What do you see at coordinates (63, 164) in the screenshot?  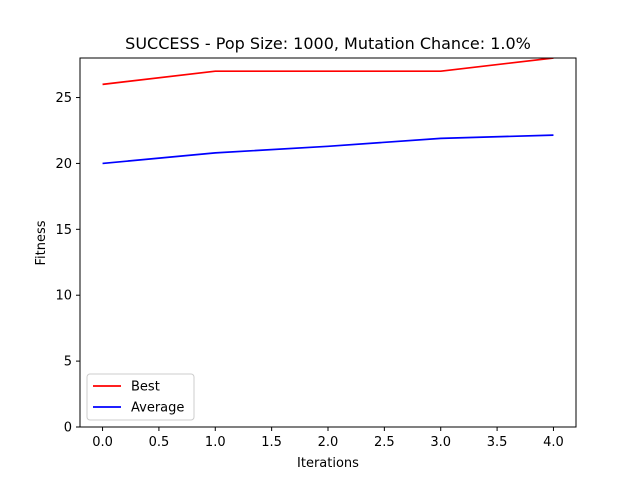 I see `y-tick-label: 20` at bounding box center [63, 164].